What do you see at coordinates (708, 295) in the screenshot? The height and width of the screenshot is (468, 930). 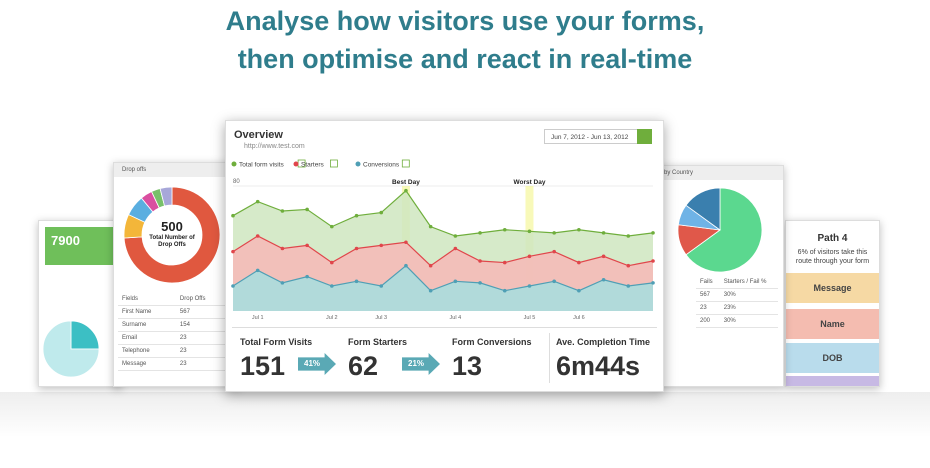 I see `table-cell: 567` at bounding box center [708, 295].